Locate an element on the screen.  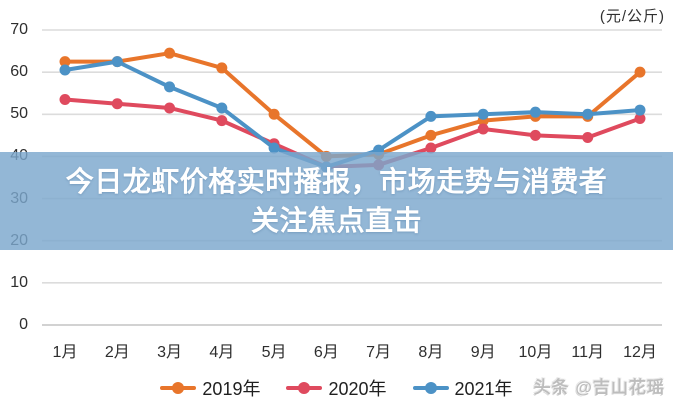
x-axis-tick-10: 10月 is located at coordinates (535, 352).